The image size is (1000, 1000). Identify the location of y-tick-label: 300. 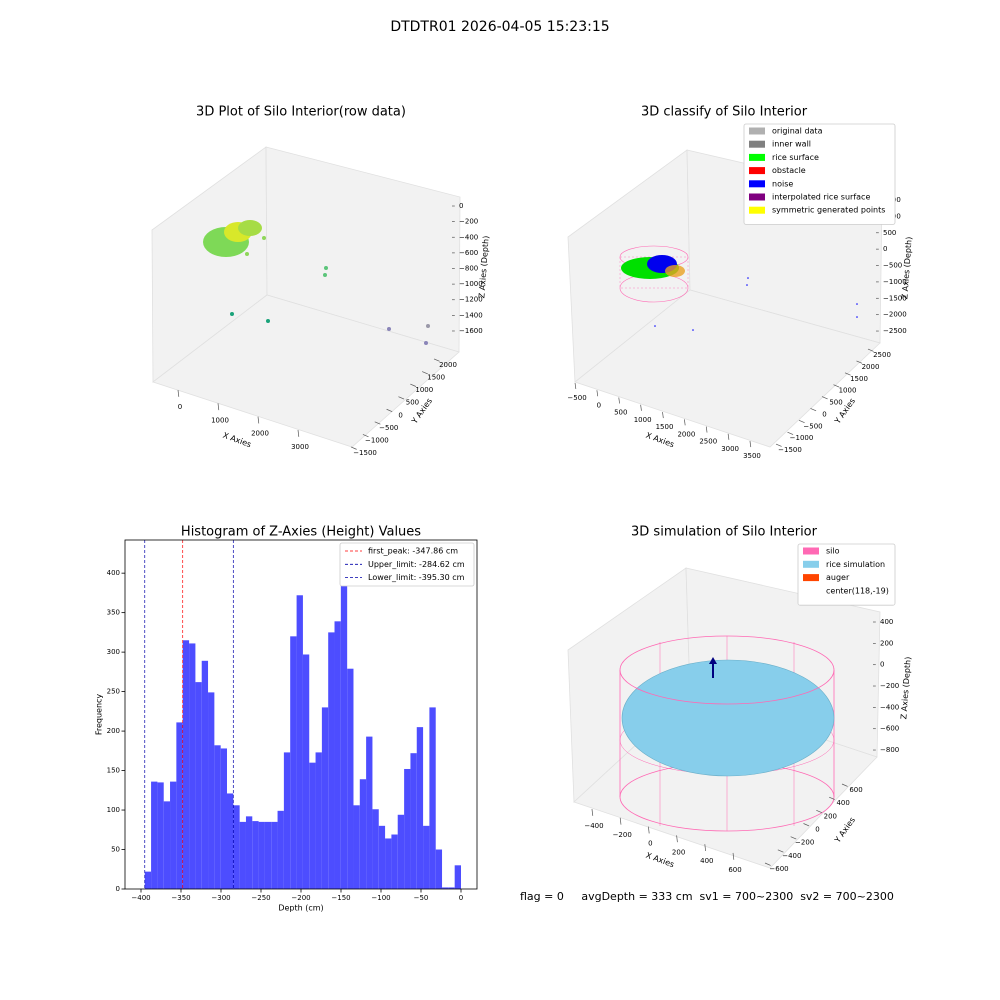
(113, 652).